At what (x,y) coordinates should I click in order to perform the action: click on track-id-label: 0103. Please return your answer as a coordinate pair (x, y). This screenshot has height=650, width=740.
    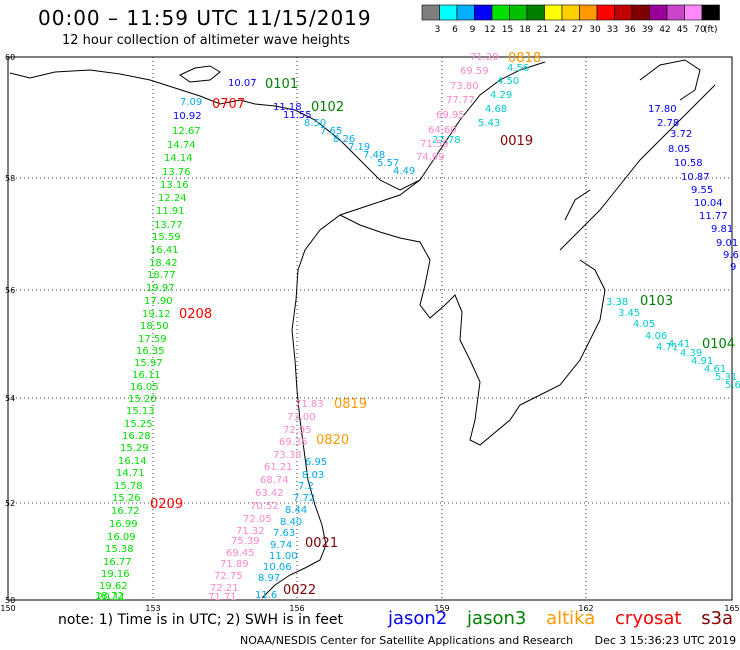
    Looking at the image, I should click on (656, 301).